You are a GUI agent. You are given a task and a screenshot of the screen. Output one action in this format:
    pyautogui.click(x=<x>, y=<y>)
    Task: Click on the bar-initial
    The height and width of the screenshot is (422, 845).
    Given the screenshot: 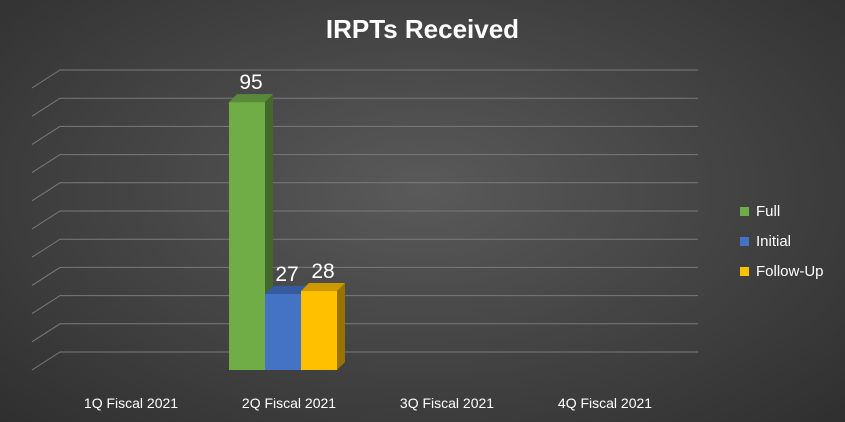 What is the action you would take?
    pyautogui.click(x=283, y=331)
    